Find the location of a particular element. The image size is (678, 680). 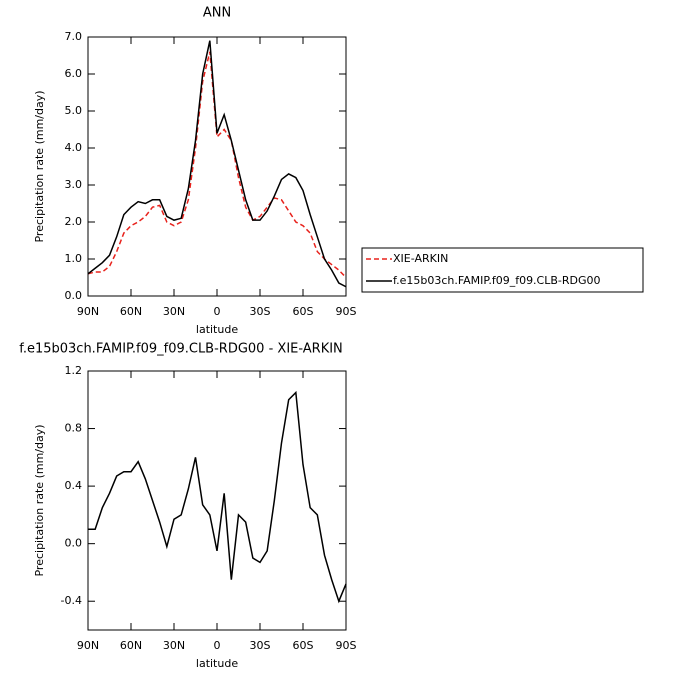

y-tick-label: 0.4 is located at coordinates (74, 485).